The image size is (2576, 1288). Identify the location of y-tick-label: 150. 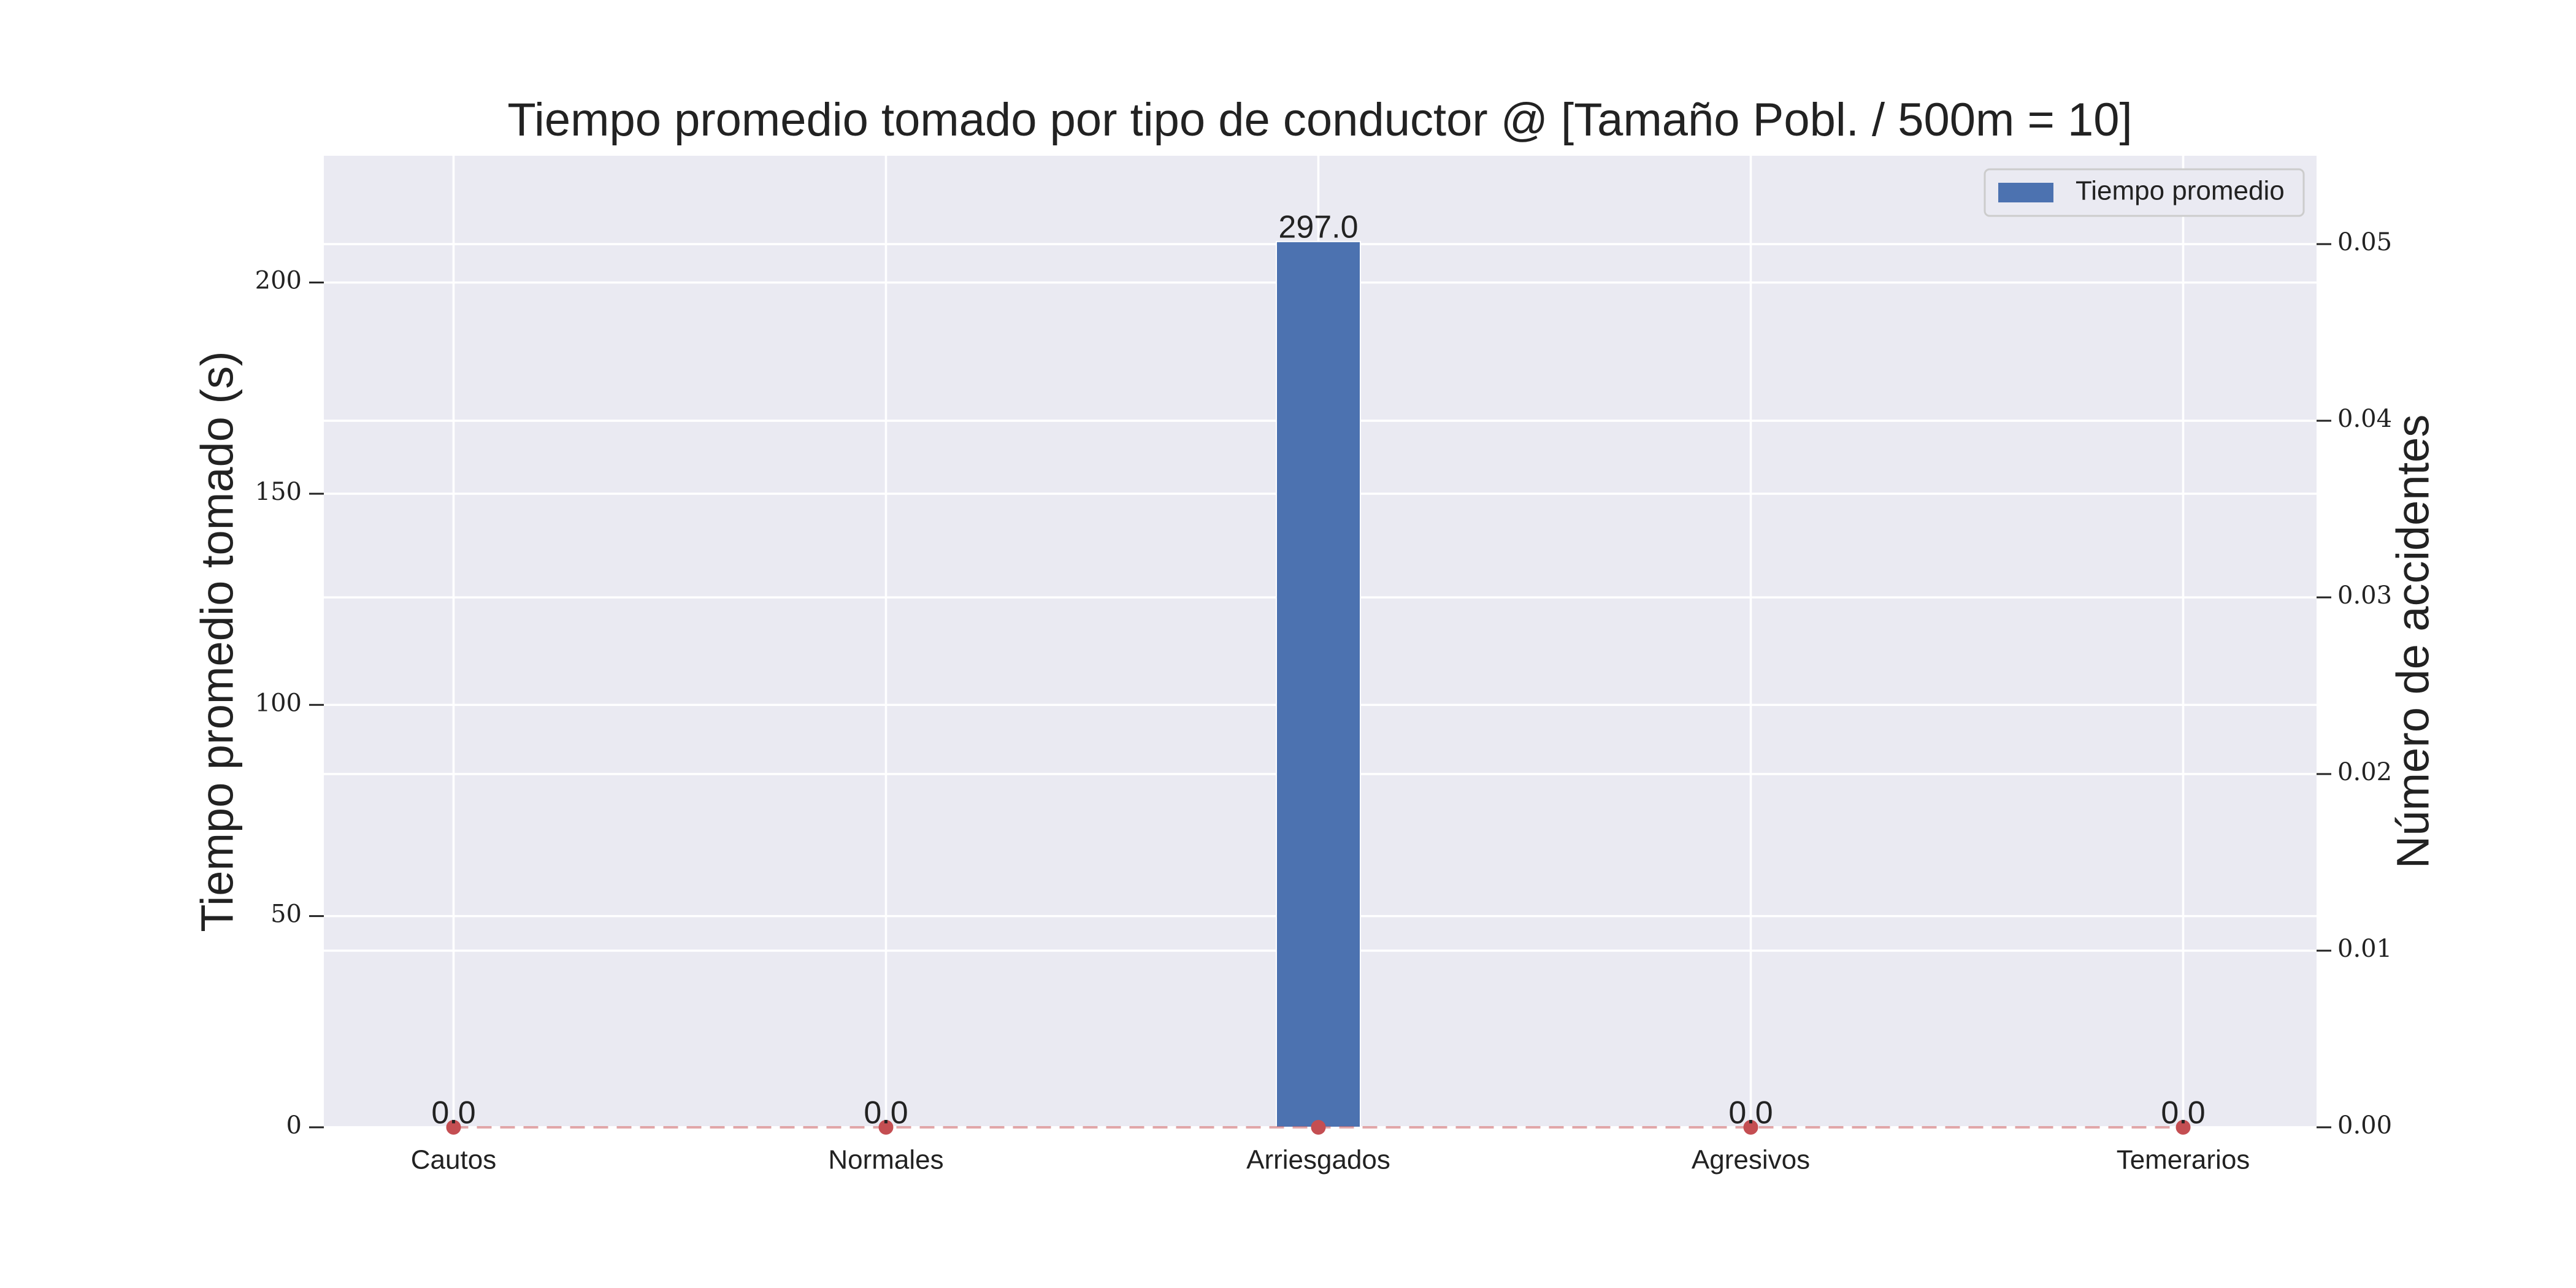
(278, 492).